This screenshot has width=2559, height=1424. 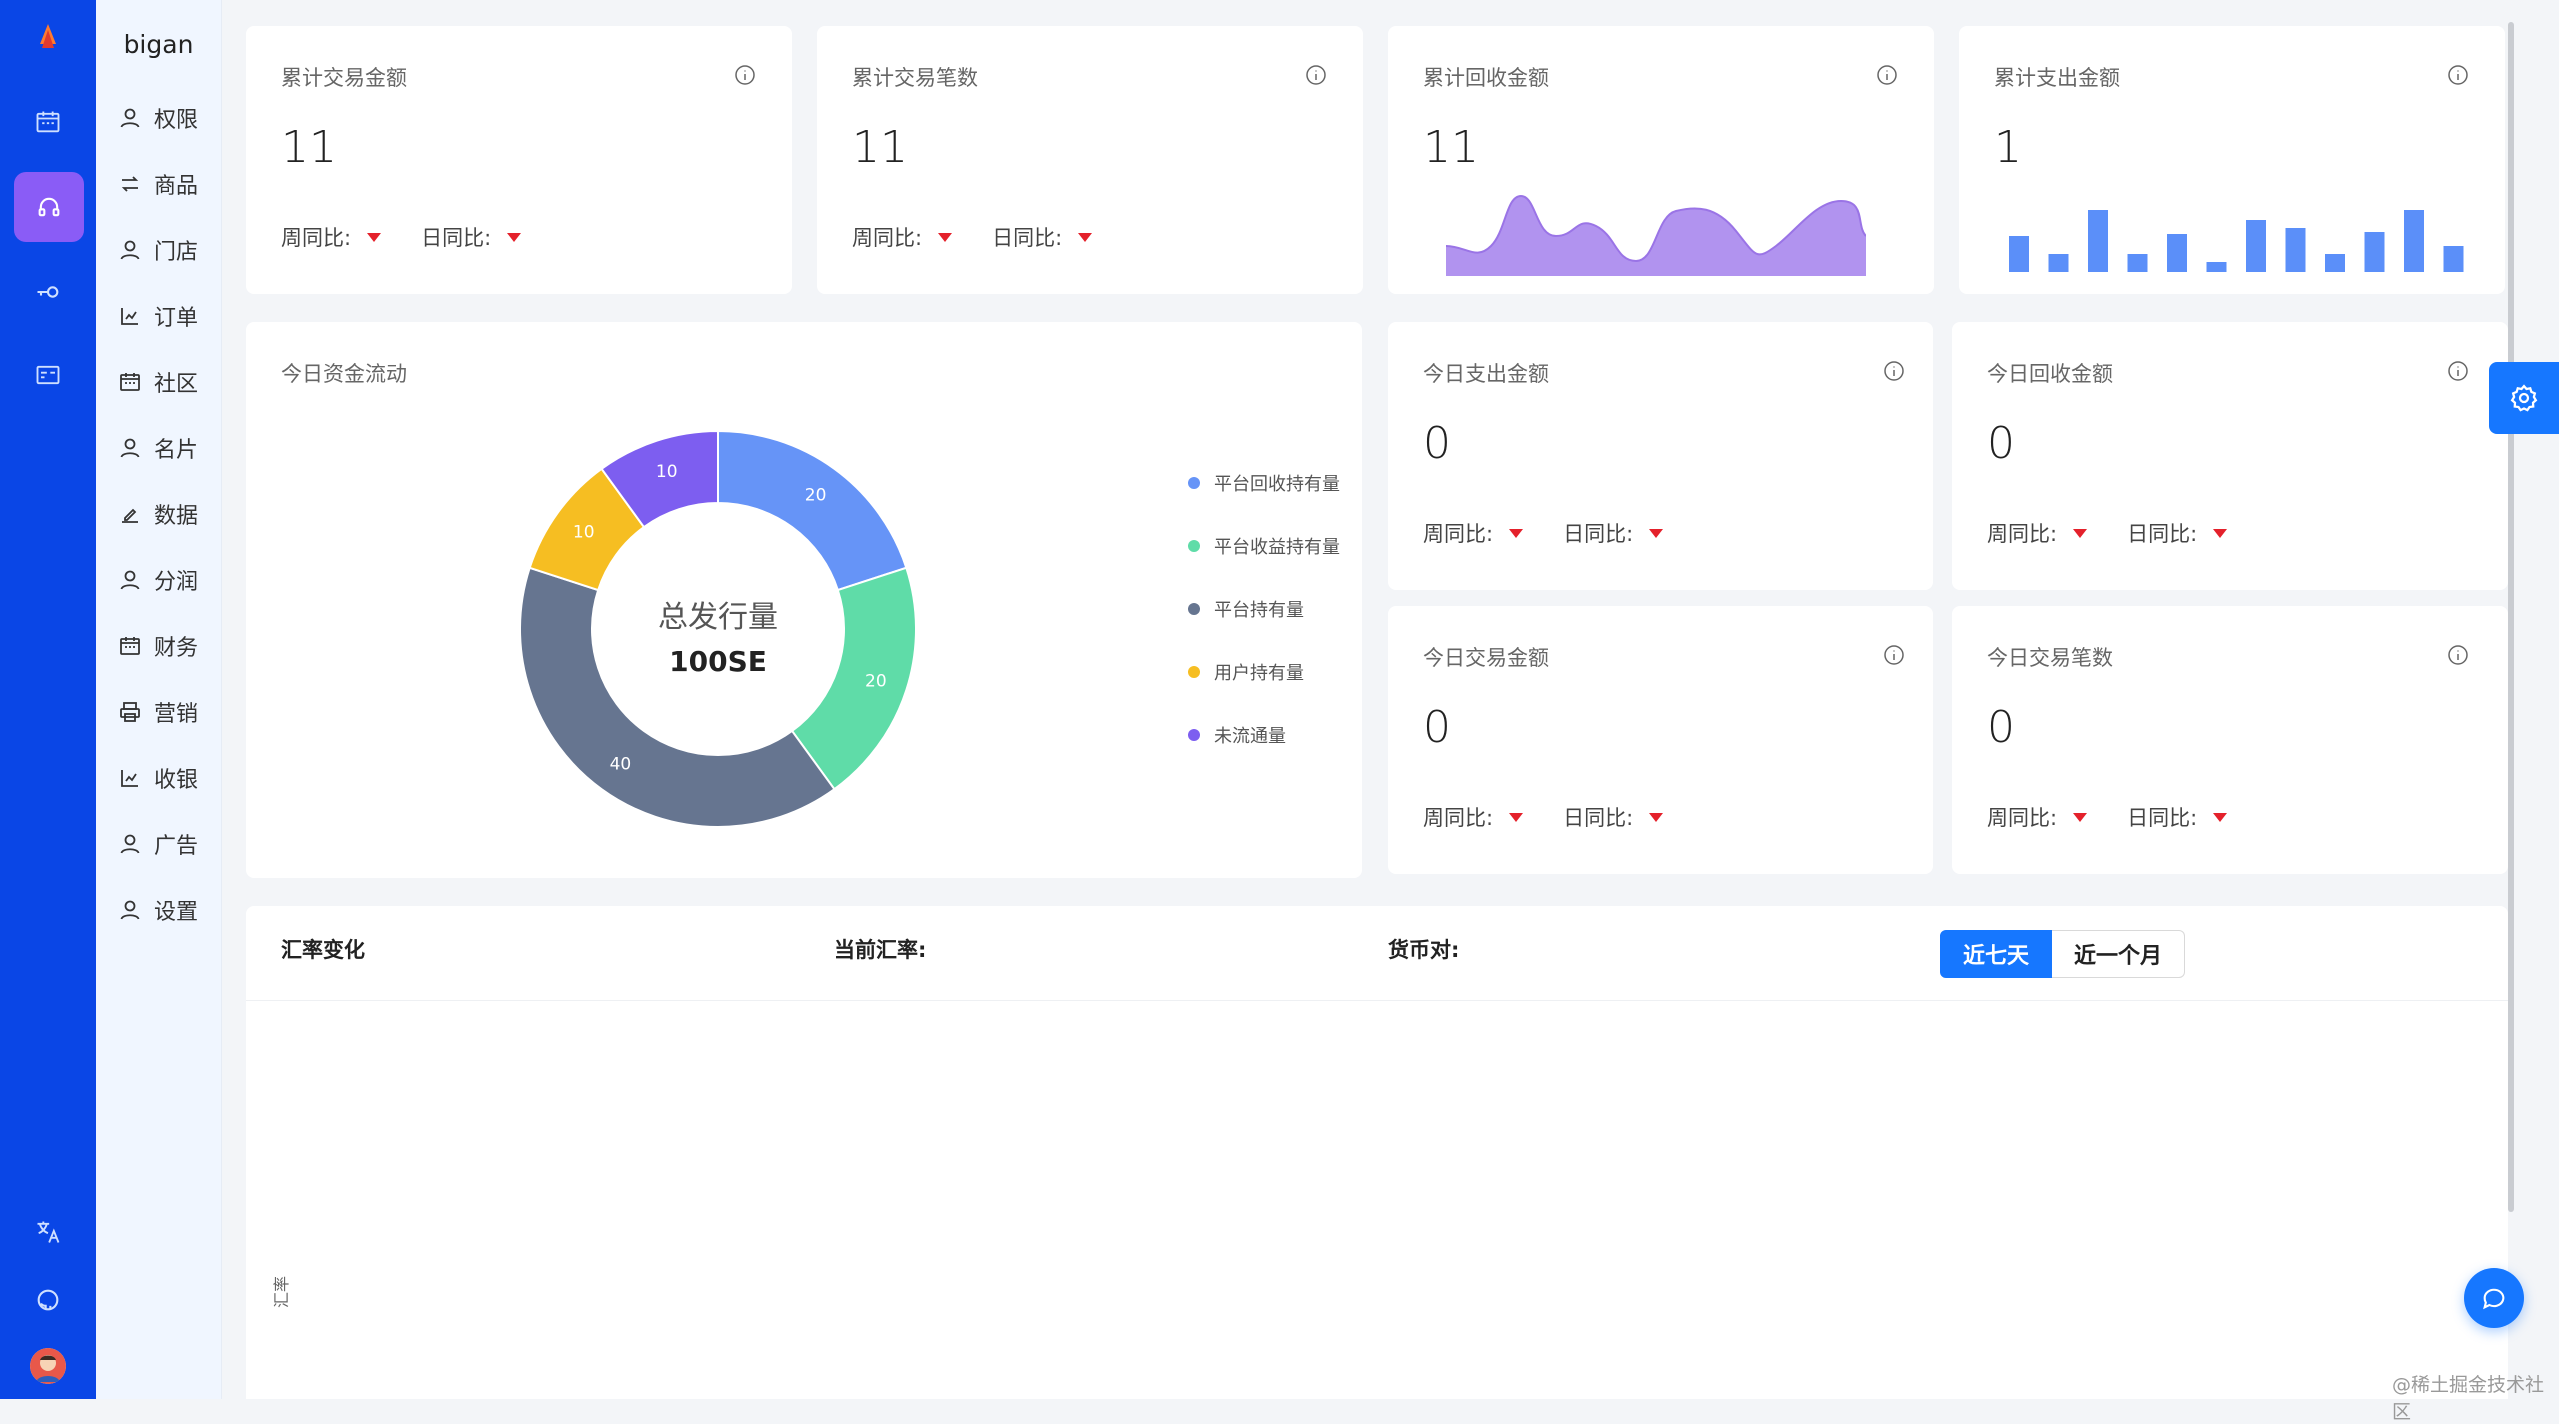 I want to click on compare-row: 周同比: 日同比:, so click(x=992, y=237).